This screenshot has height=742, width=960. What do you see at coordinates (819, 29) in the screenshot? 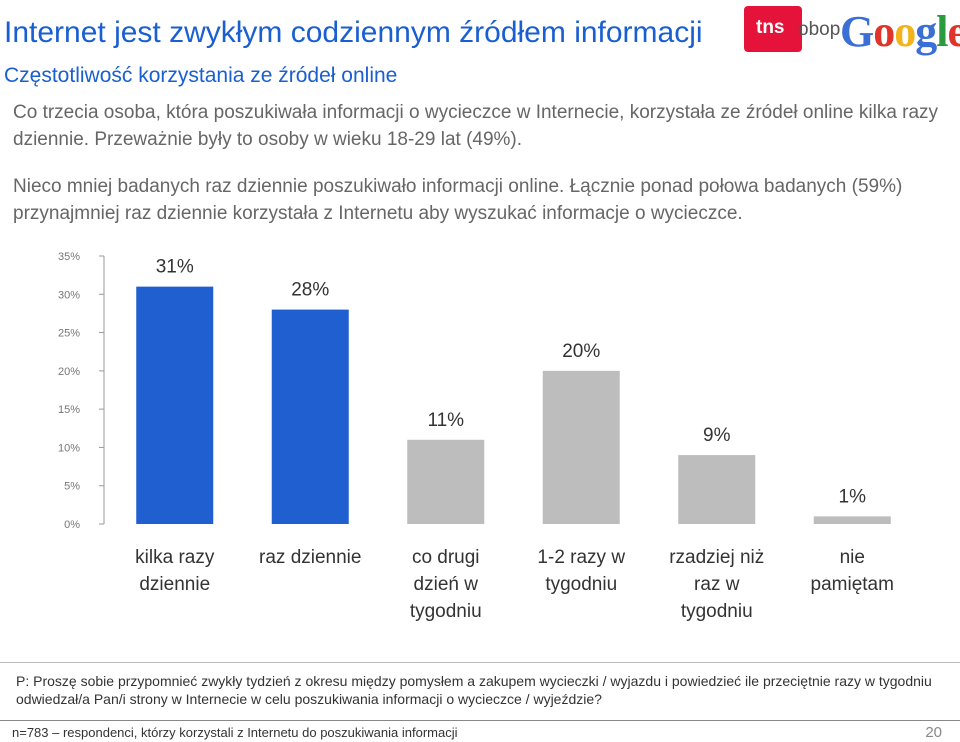
I see `obop-logo: obop` at bounding box center [819, 29].